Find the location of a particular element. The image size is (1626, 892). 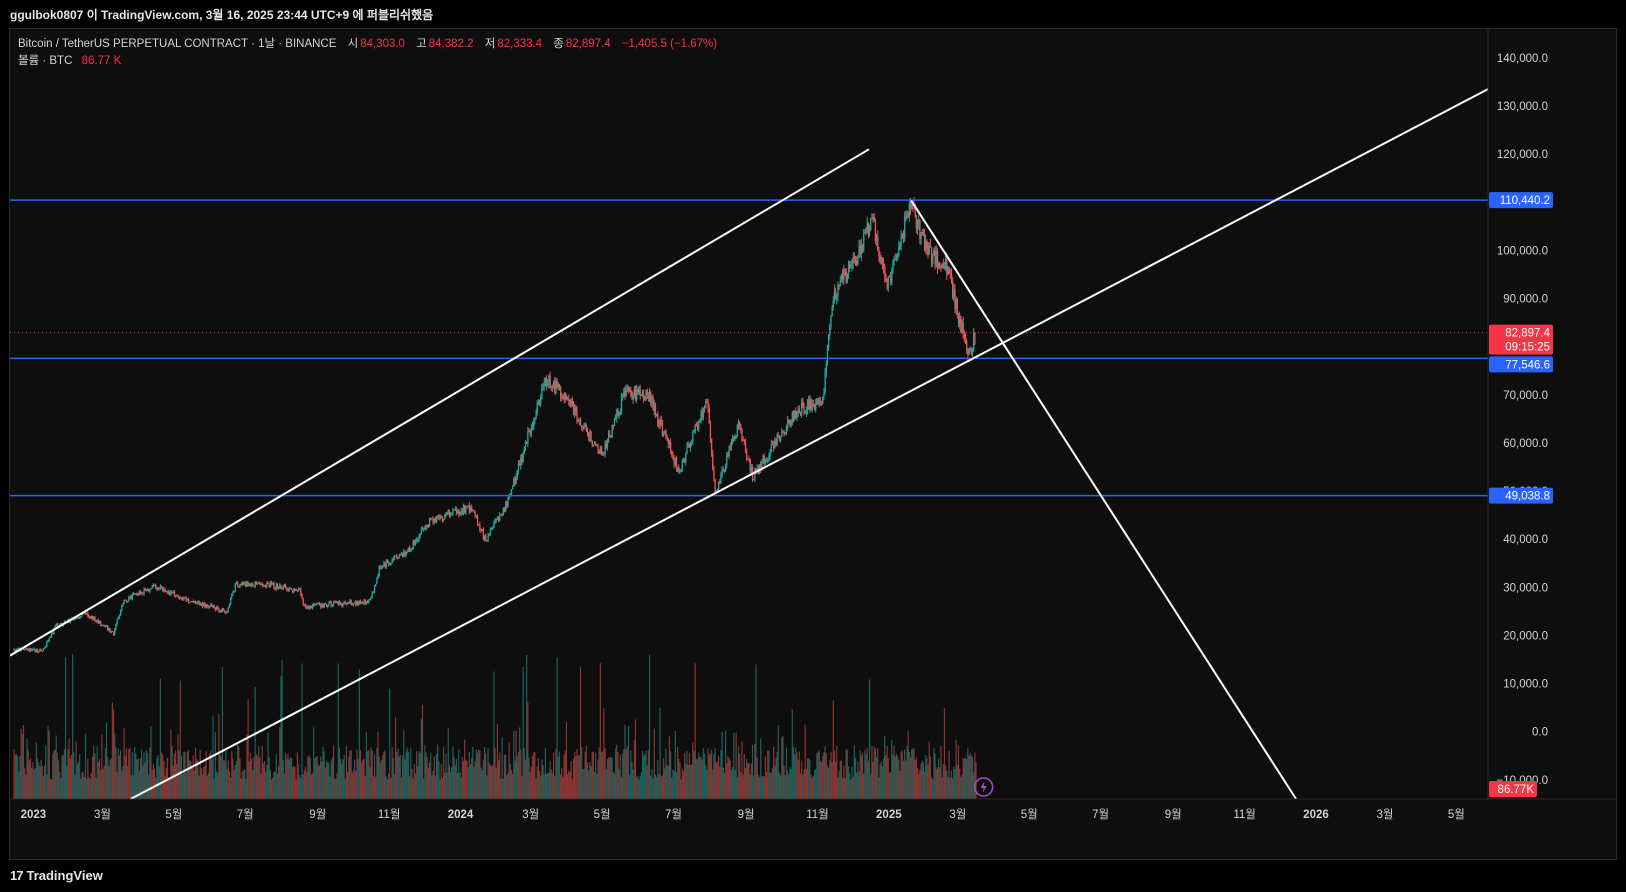

time-tick-label: 11월 is located at coordinates (389, 814).